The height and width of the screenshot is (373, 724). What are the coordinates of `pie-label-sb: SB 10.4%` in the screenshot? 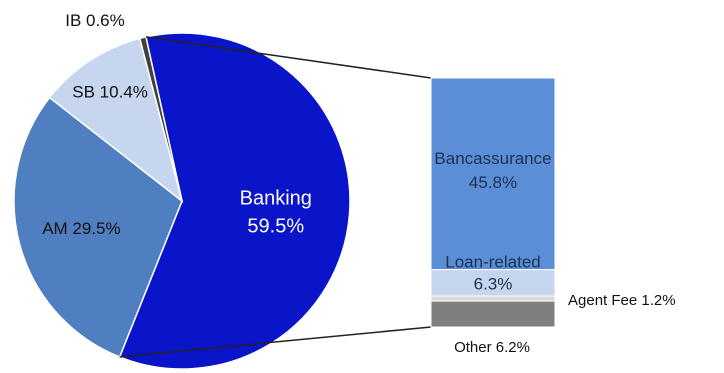 It's located at (110, 91).